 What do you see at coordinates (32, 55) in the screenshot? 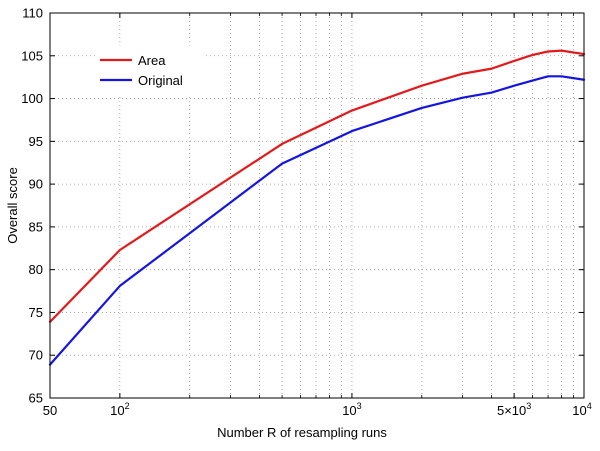
I see `y-tick-label: 105` at bounding box center [32, 55].